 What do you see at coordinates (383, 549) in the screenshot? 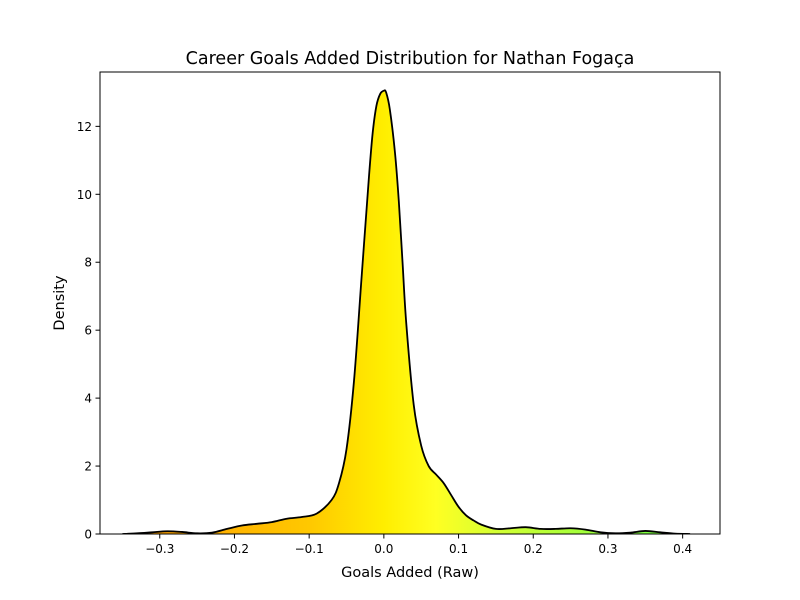
I see `x-tick-label: 0.0` at bounding box center [383, 549].